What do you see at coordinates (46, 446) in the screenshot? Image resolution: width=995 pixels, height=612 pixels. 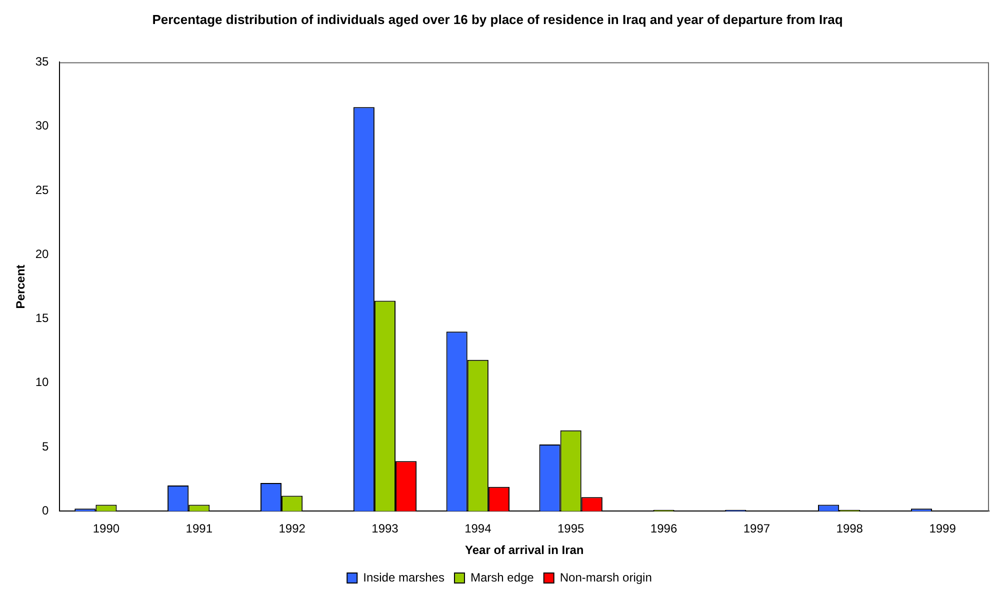 I see `y-tick-label: 5` at bounding box center [46, 446].